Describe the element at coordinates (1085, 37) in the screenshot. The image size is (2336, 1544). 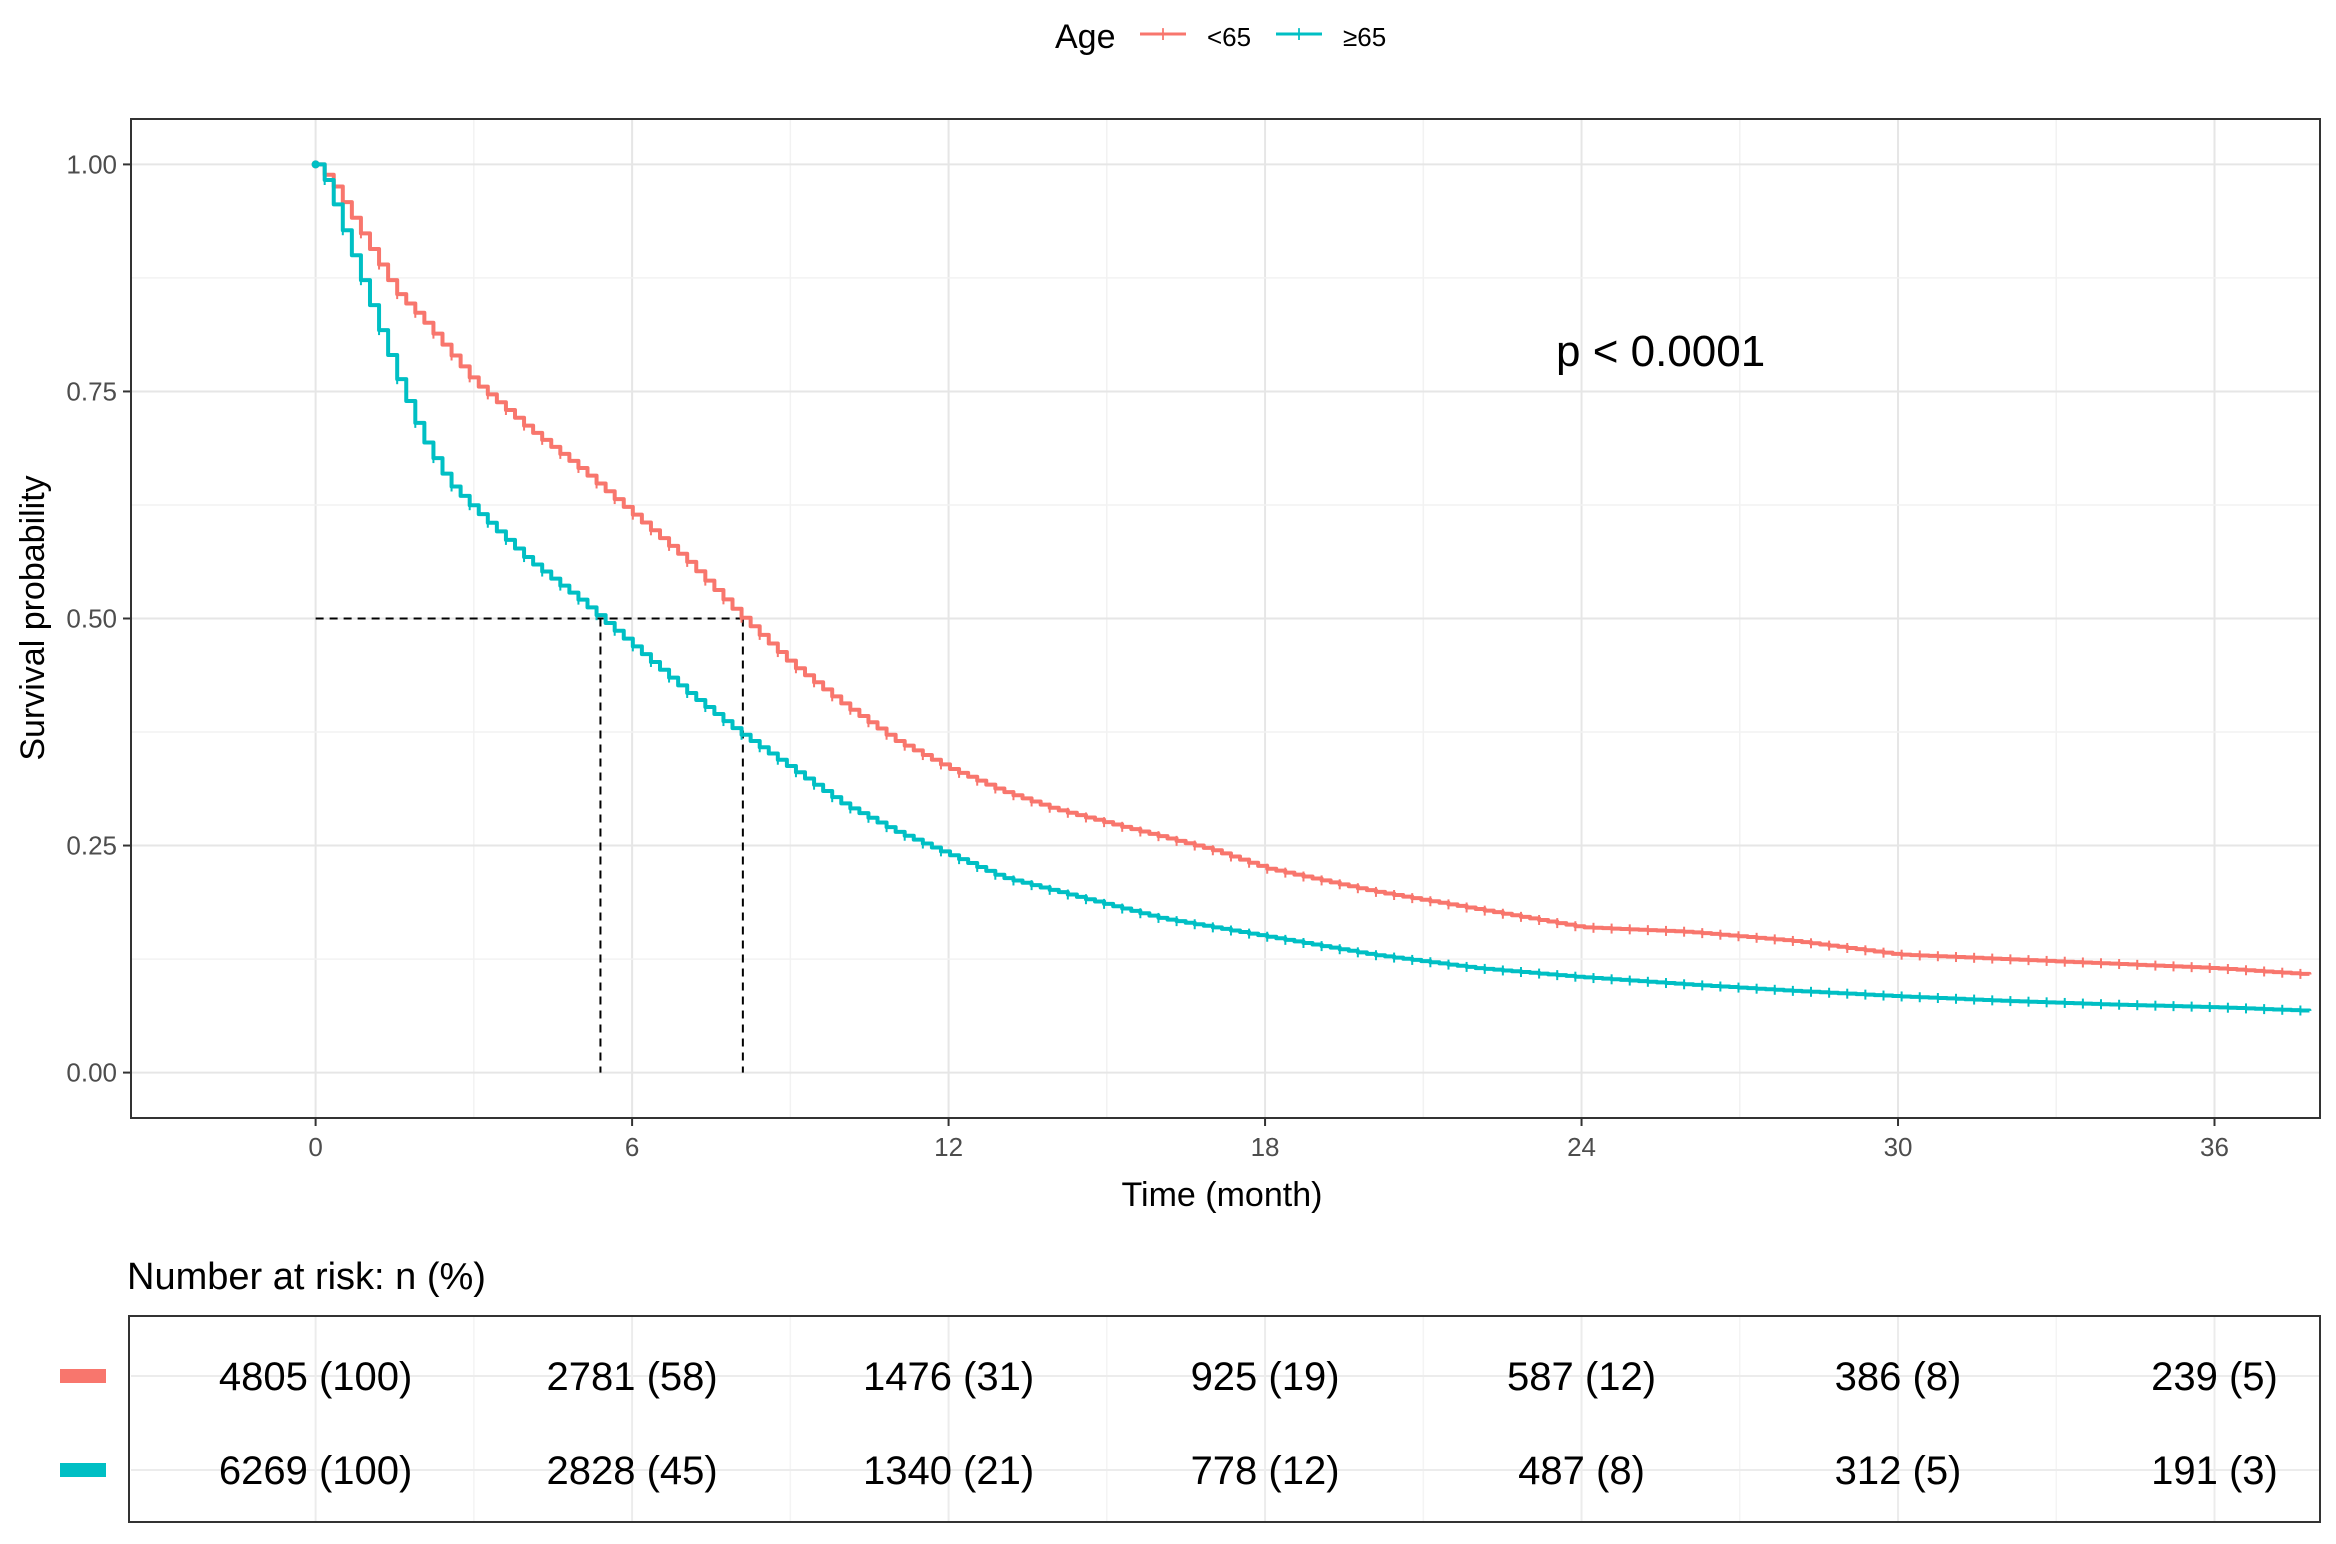
I see `legend-title: Age` at that location.